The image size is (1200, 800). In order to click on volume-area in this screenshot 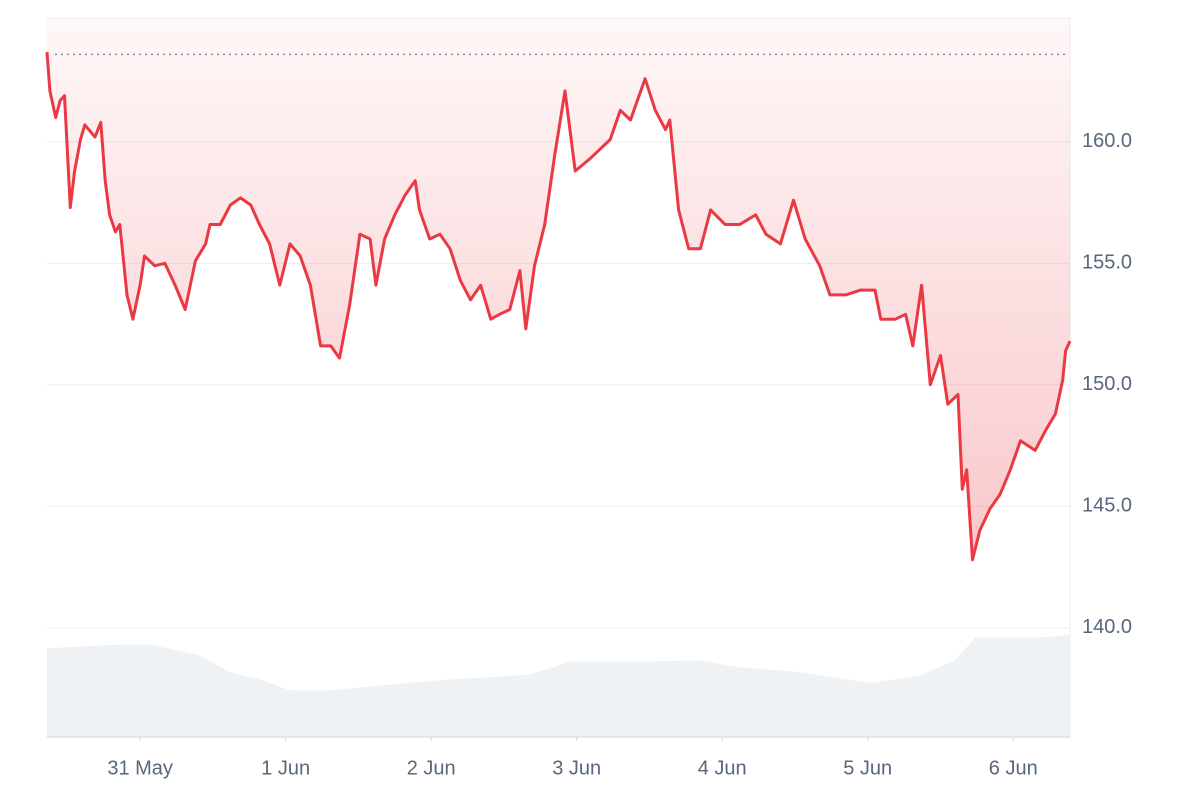, I will do `click(558, 686)`.